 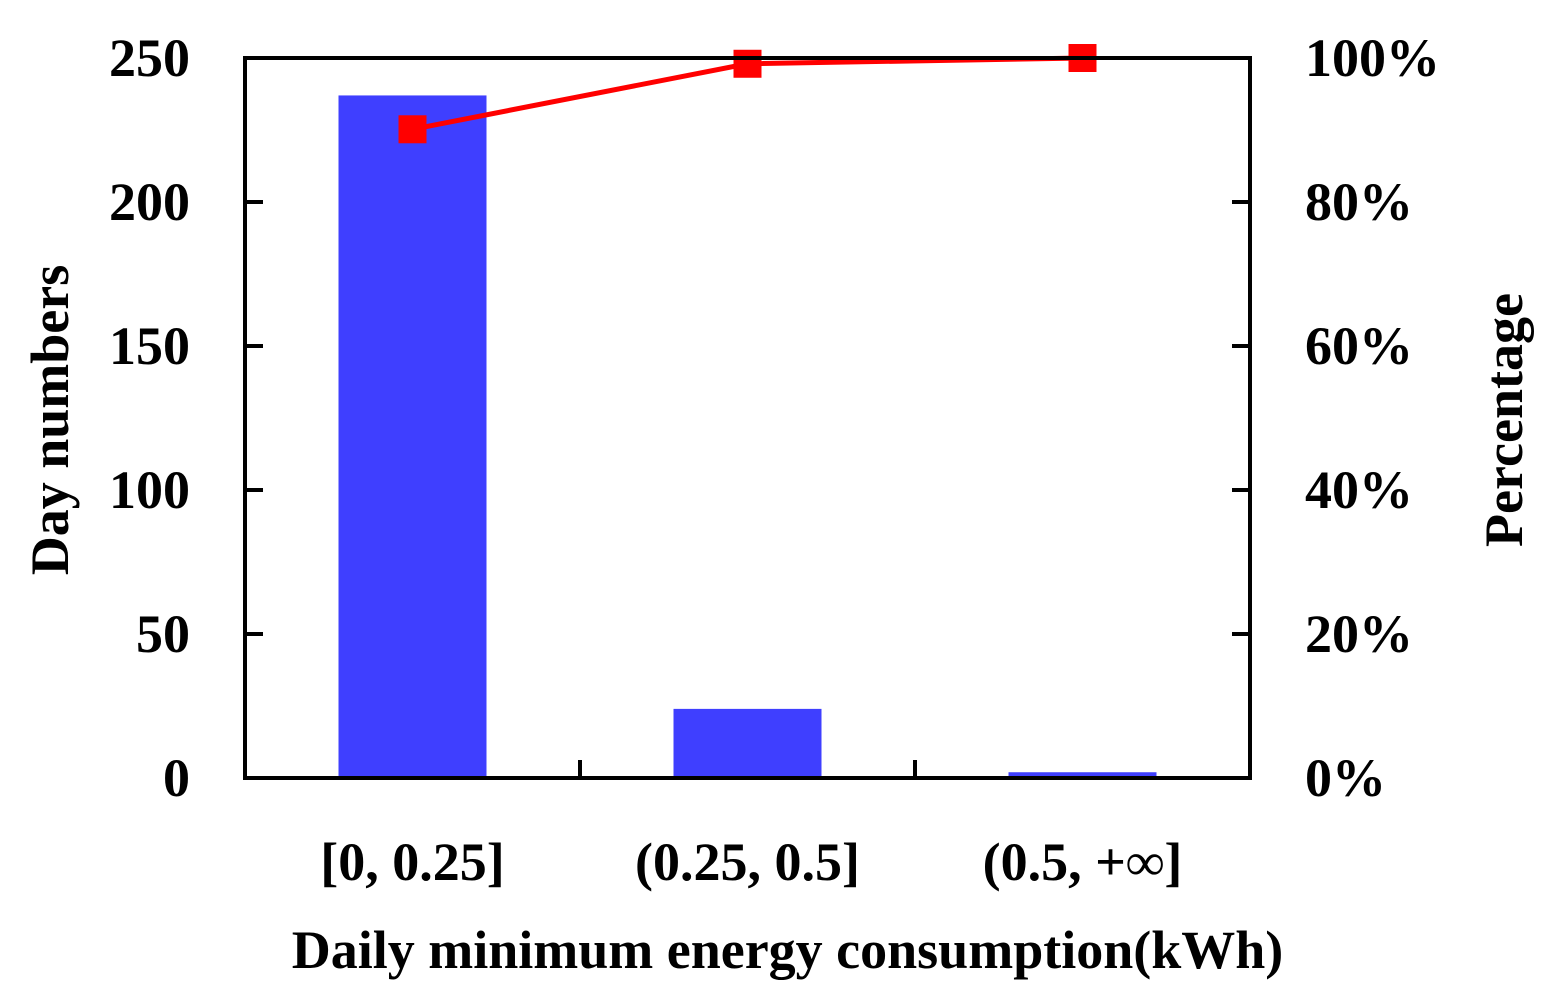 I want to click on y-axis-title: Day numbers, so click(x=50, y=420).